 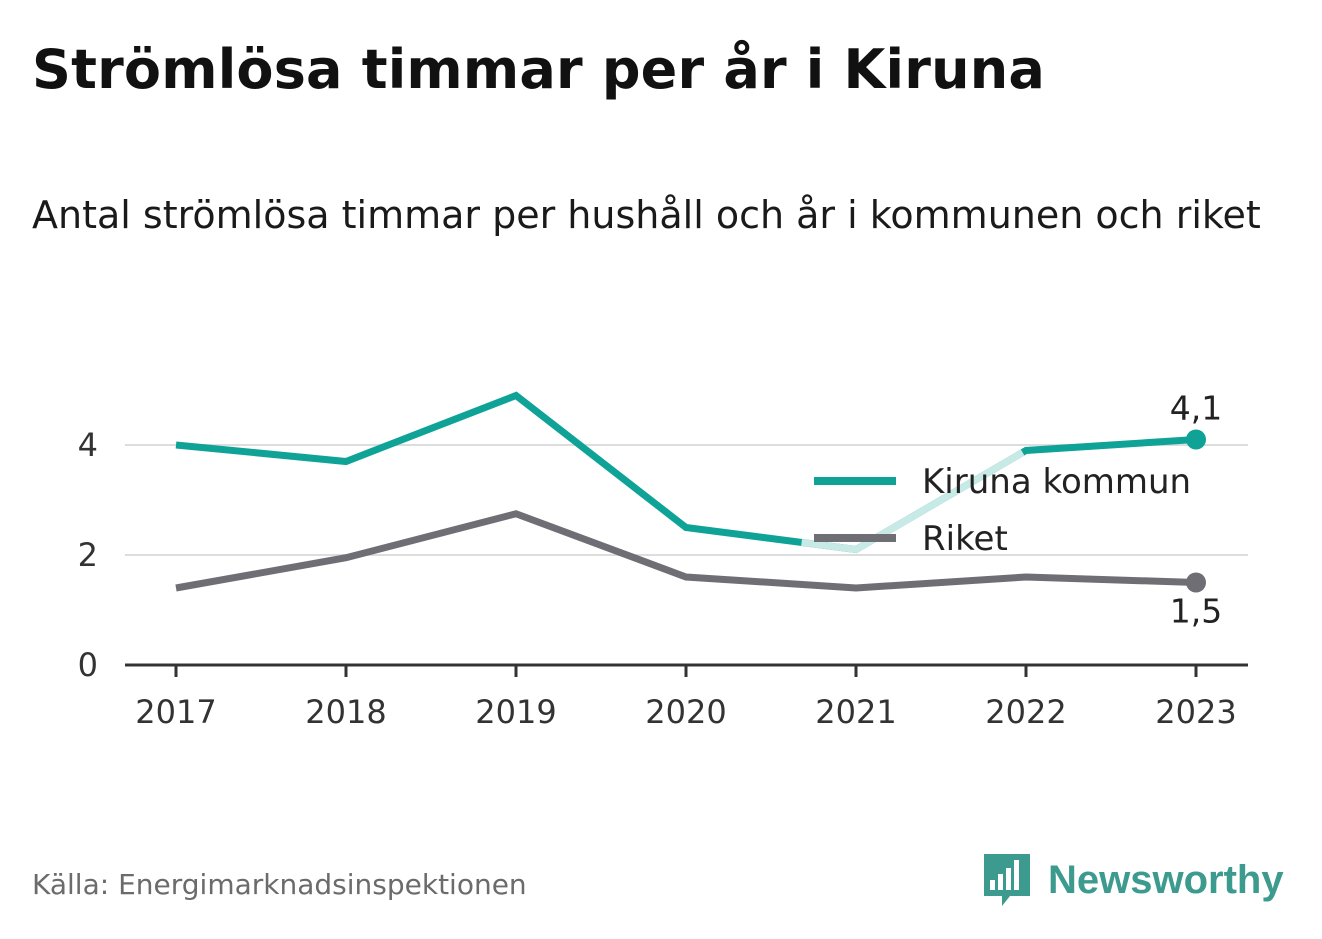 What do you see at coordinates (515, 712) in the screenshot?
I see `x-tick-label: 2019` at bounding box center [515, 712].